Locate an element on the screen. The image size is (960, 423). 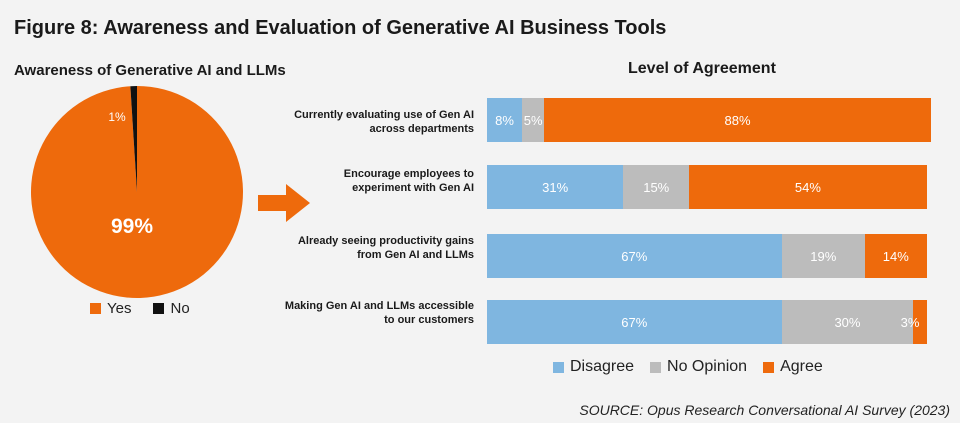
bar-value-label: 54% is located at coordinates (807, 187).